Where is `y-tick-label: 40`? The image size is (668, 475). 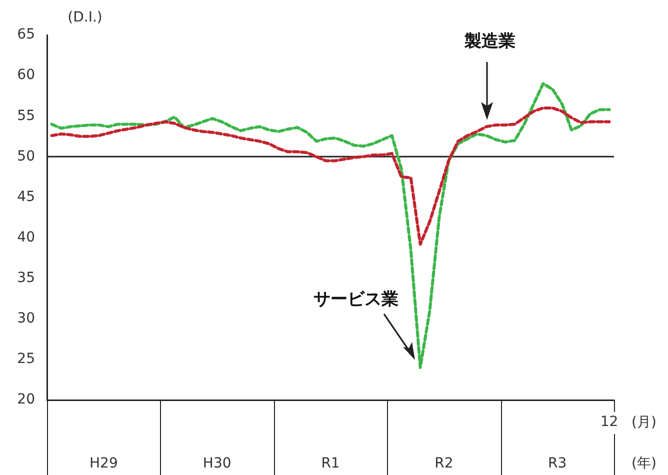
y-tick-label: 40 is located at coordinates (26, 237).